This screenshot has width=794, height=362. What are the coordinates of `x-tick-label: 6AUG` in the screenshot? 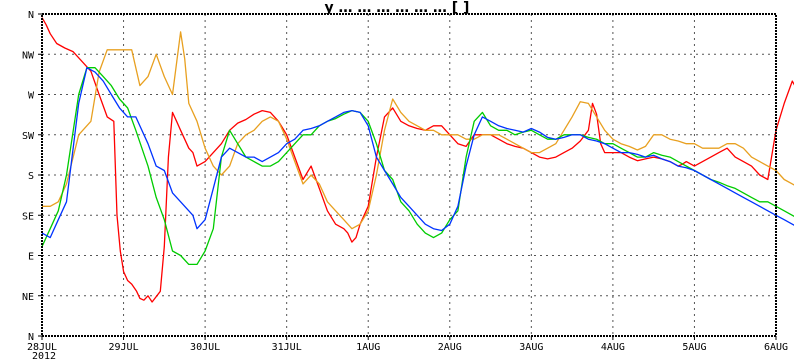 It's located at (776, 347).